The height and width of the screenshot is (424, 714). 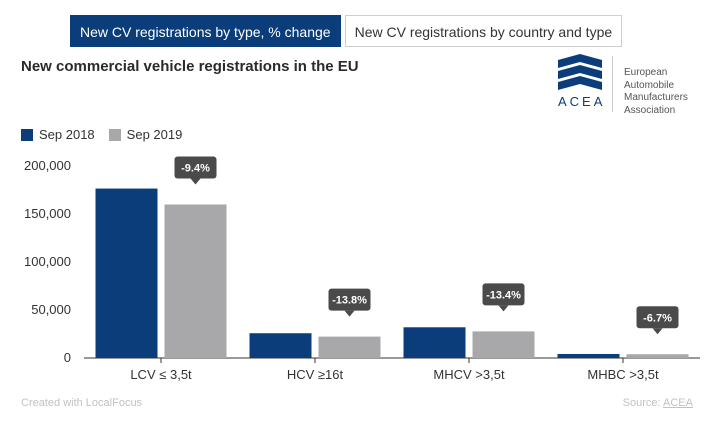 What do you see at coordinates (612, 84) in the screenshot?
I see `logo-divider` at bounding box center [612, 84].